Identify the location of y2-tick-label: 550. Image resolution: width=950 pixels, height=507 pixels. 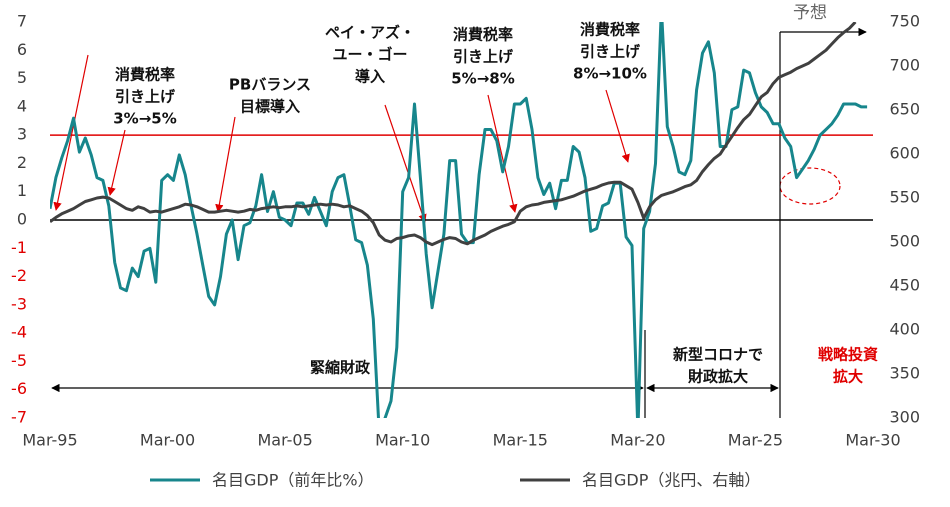
(904, 197).